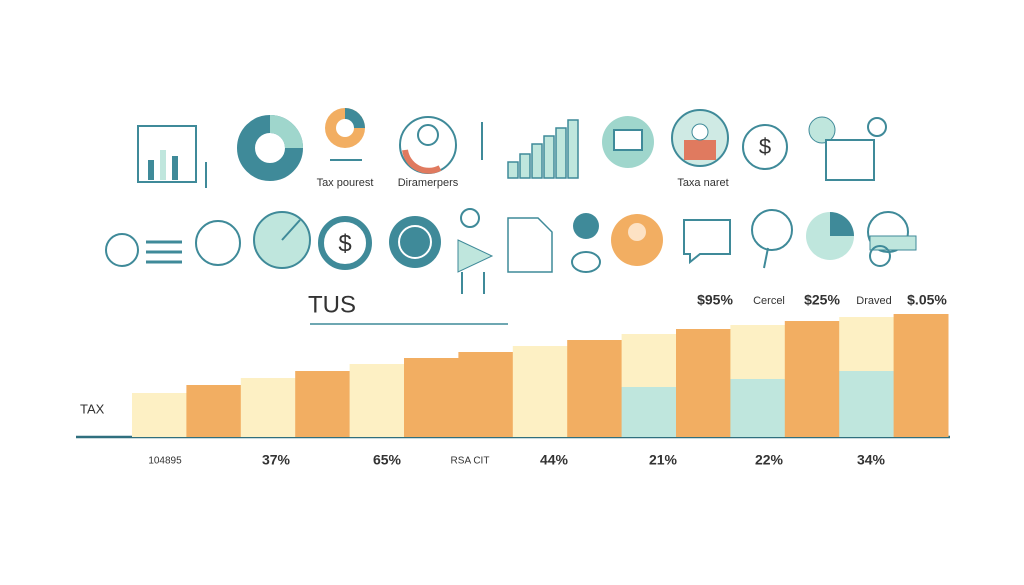  Describe the element at coordinates (702, 183) in the screenshot. I see `icon-label: Taxa naret` at that location.